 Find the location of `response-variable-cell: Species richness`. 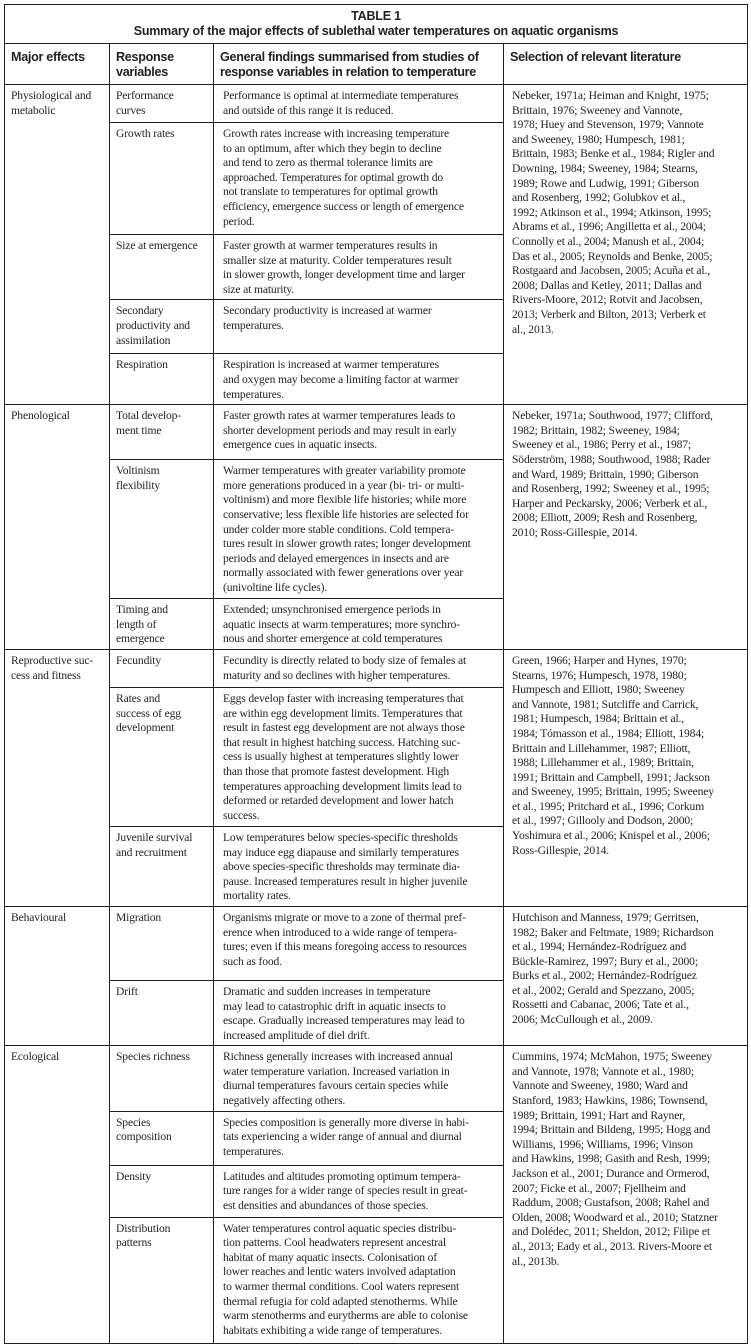

response-variable-cell: Species richness is located at coordinates (161, 1078).